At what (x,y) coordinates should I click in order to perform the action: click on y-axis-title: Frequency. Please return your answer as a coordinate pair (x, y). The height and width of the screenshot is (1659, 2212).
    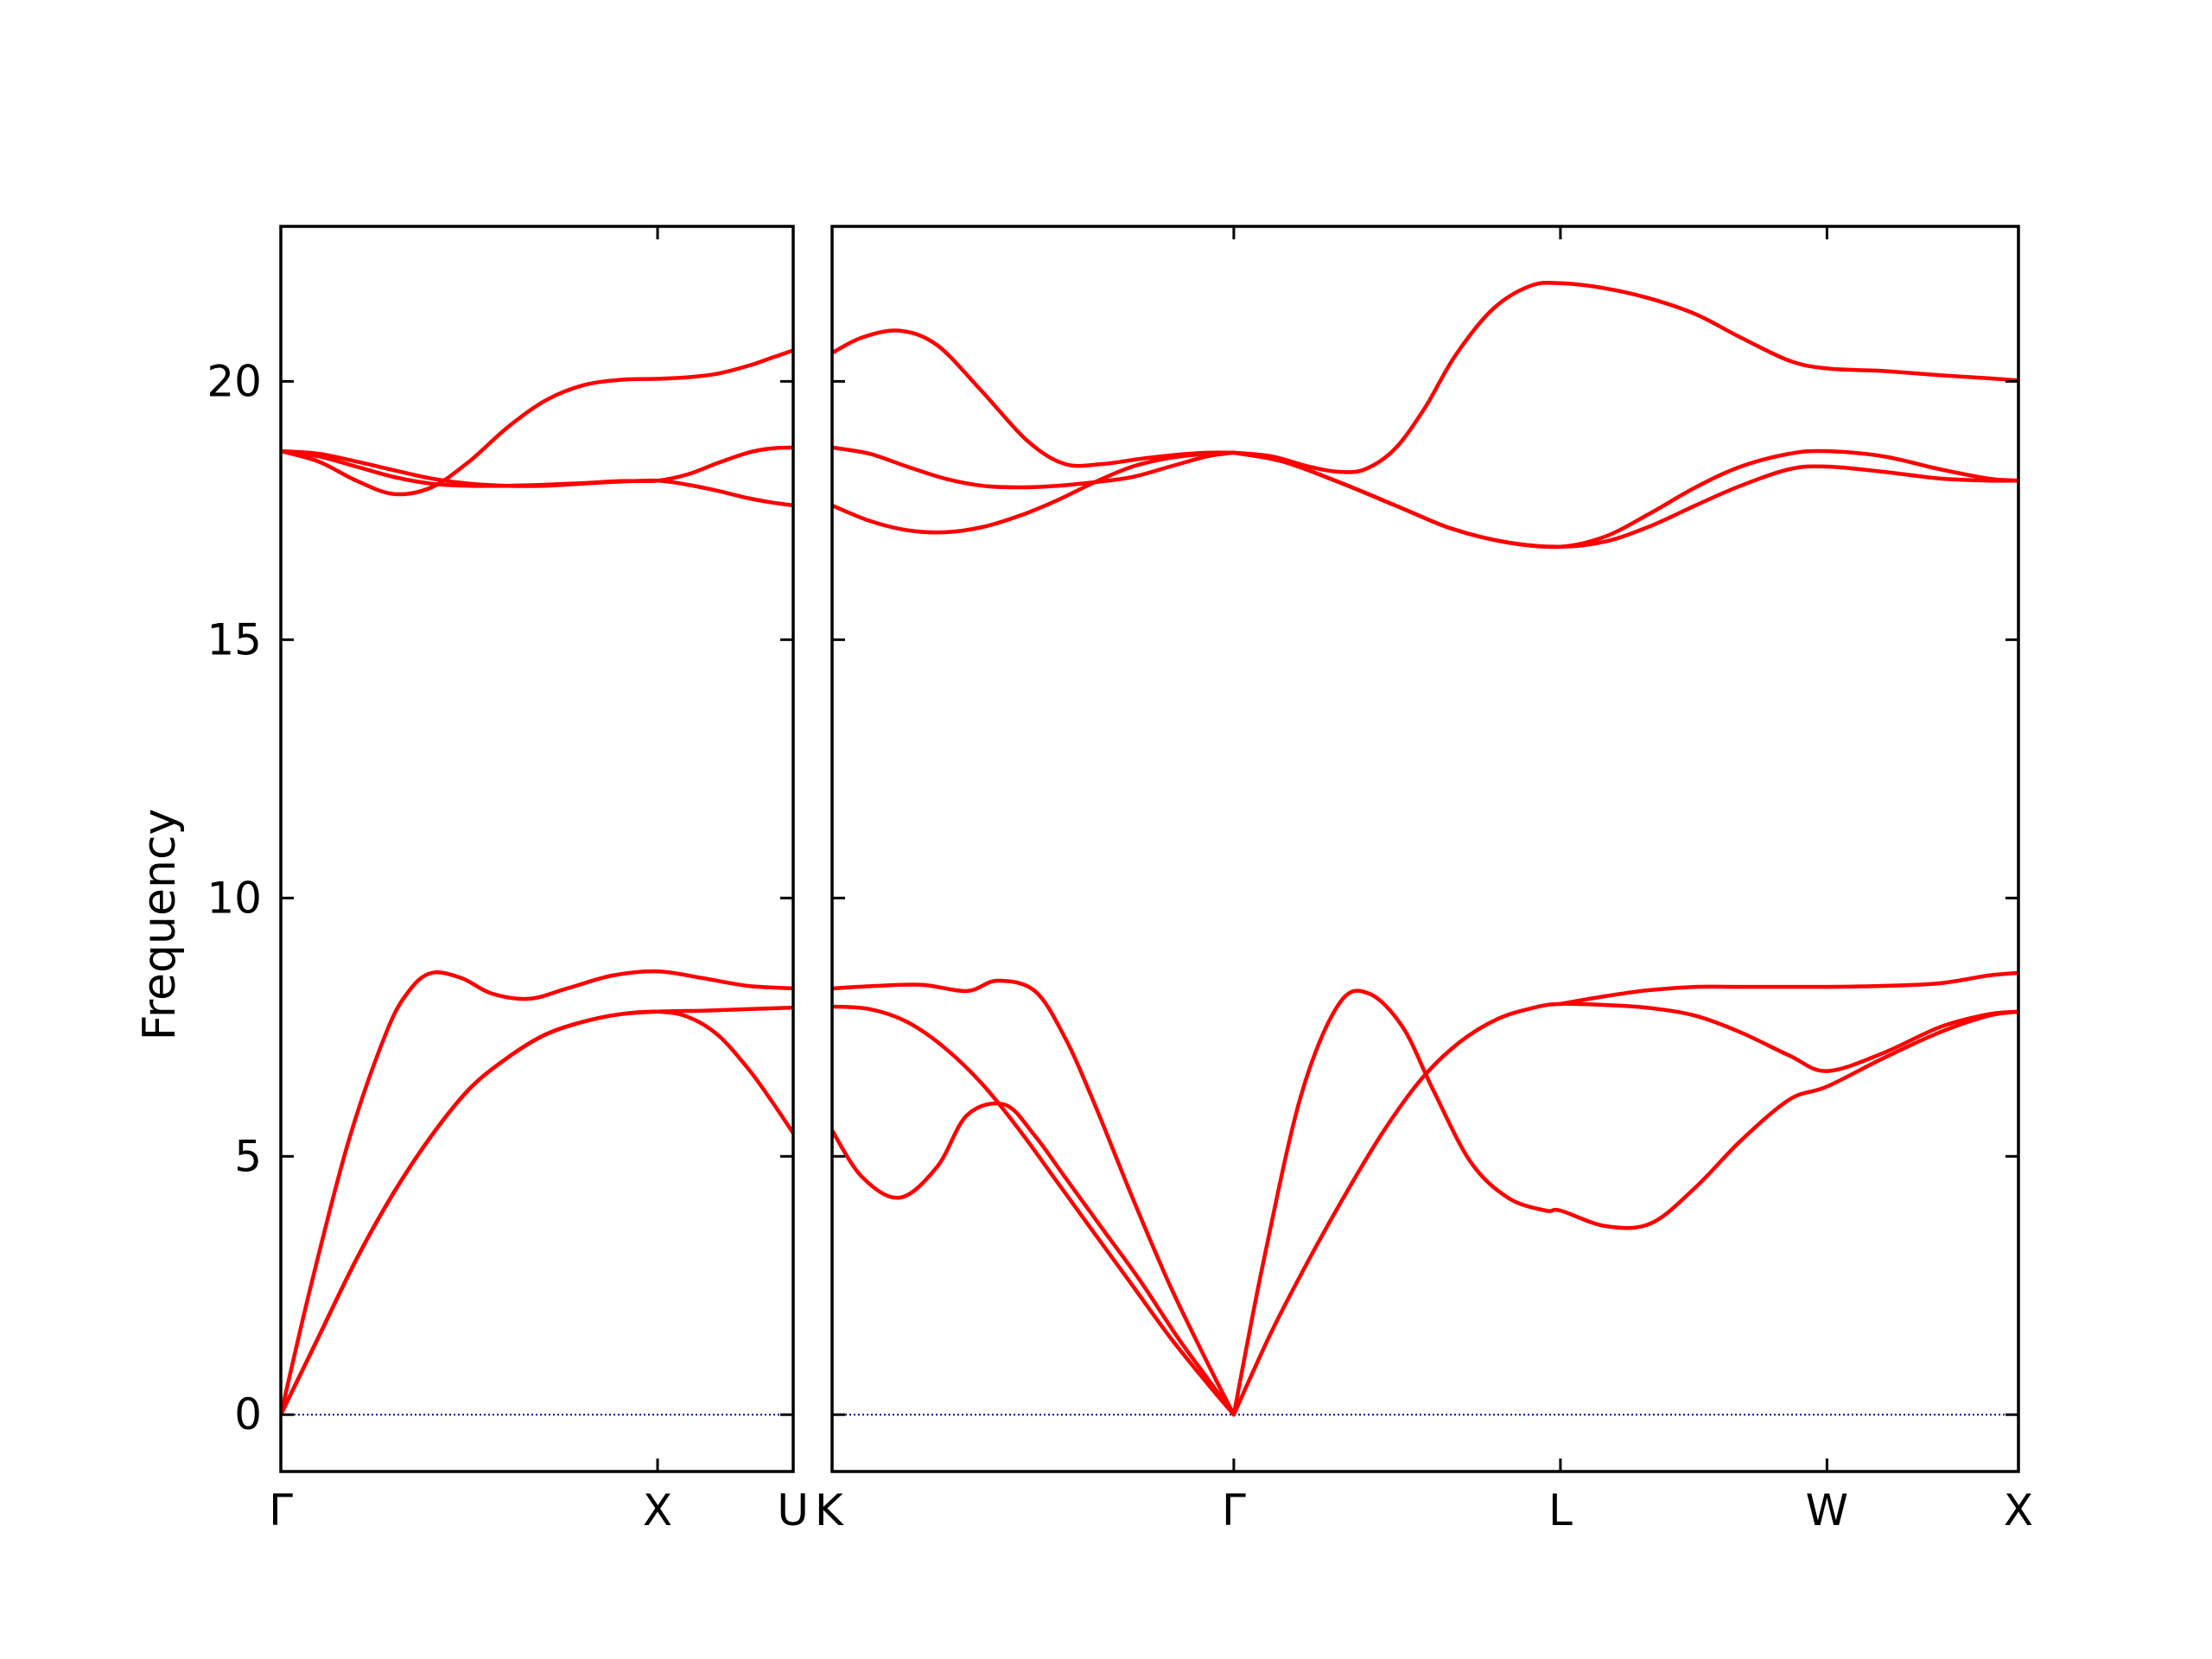
    Looking at the image, I should click on (160, 925).